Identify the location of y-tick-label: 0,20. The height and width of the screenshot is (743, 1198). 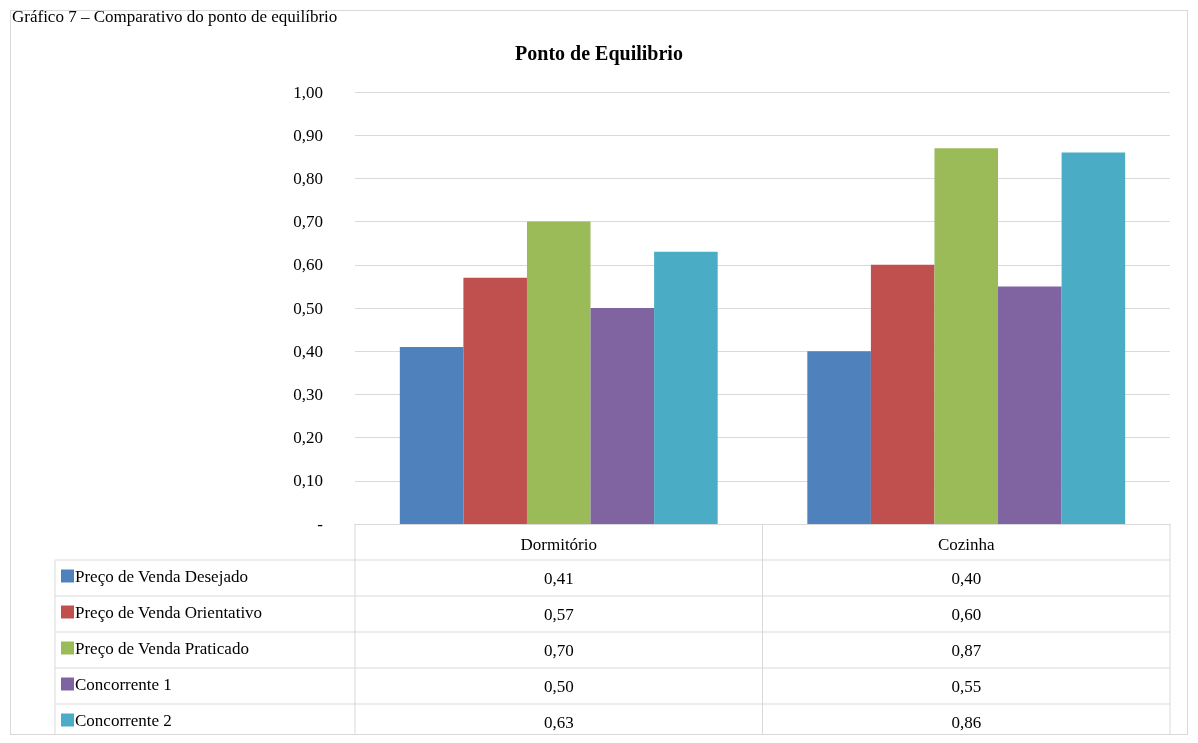
(308, 438).